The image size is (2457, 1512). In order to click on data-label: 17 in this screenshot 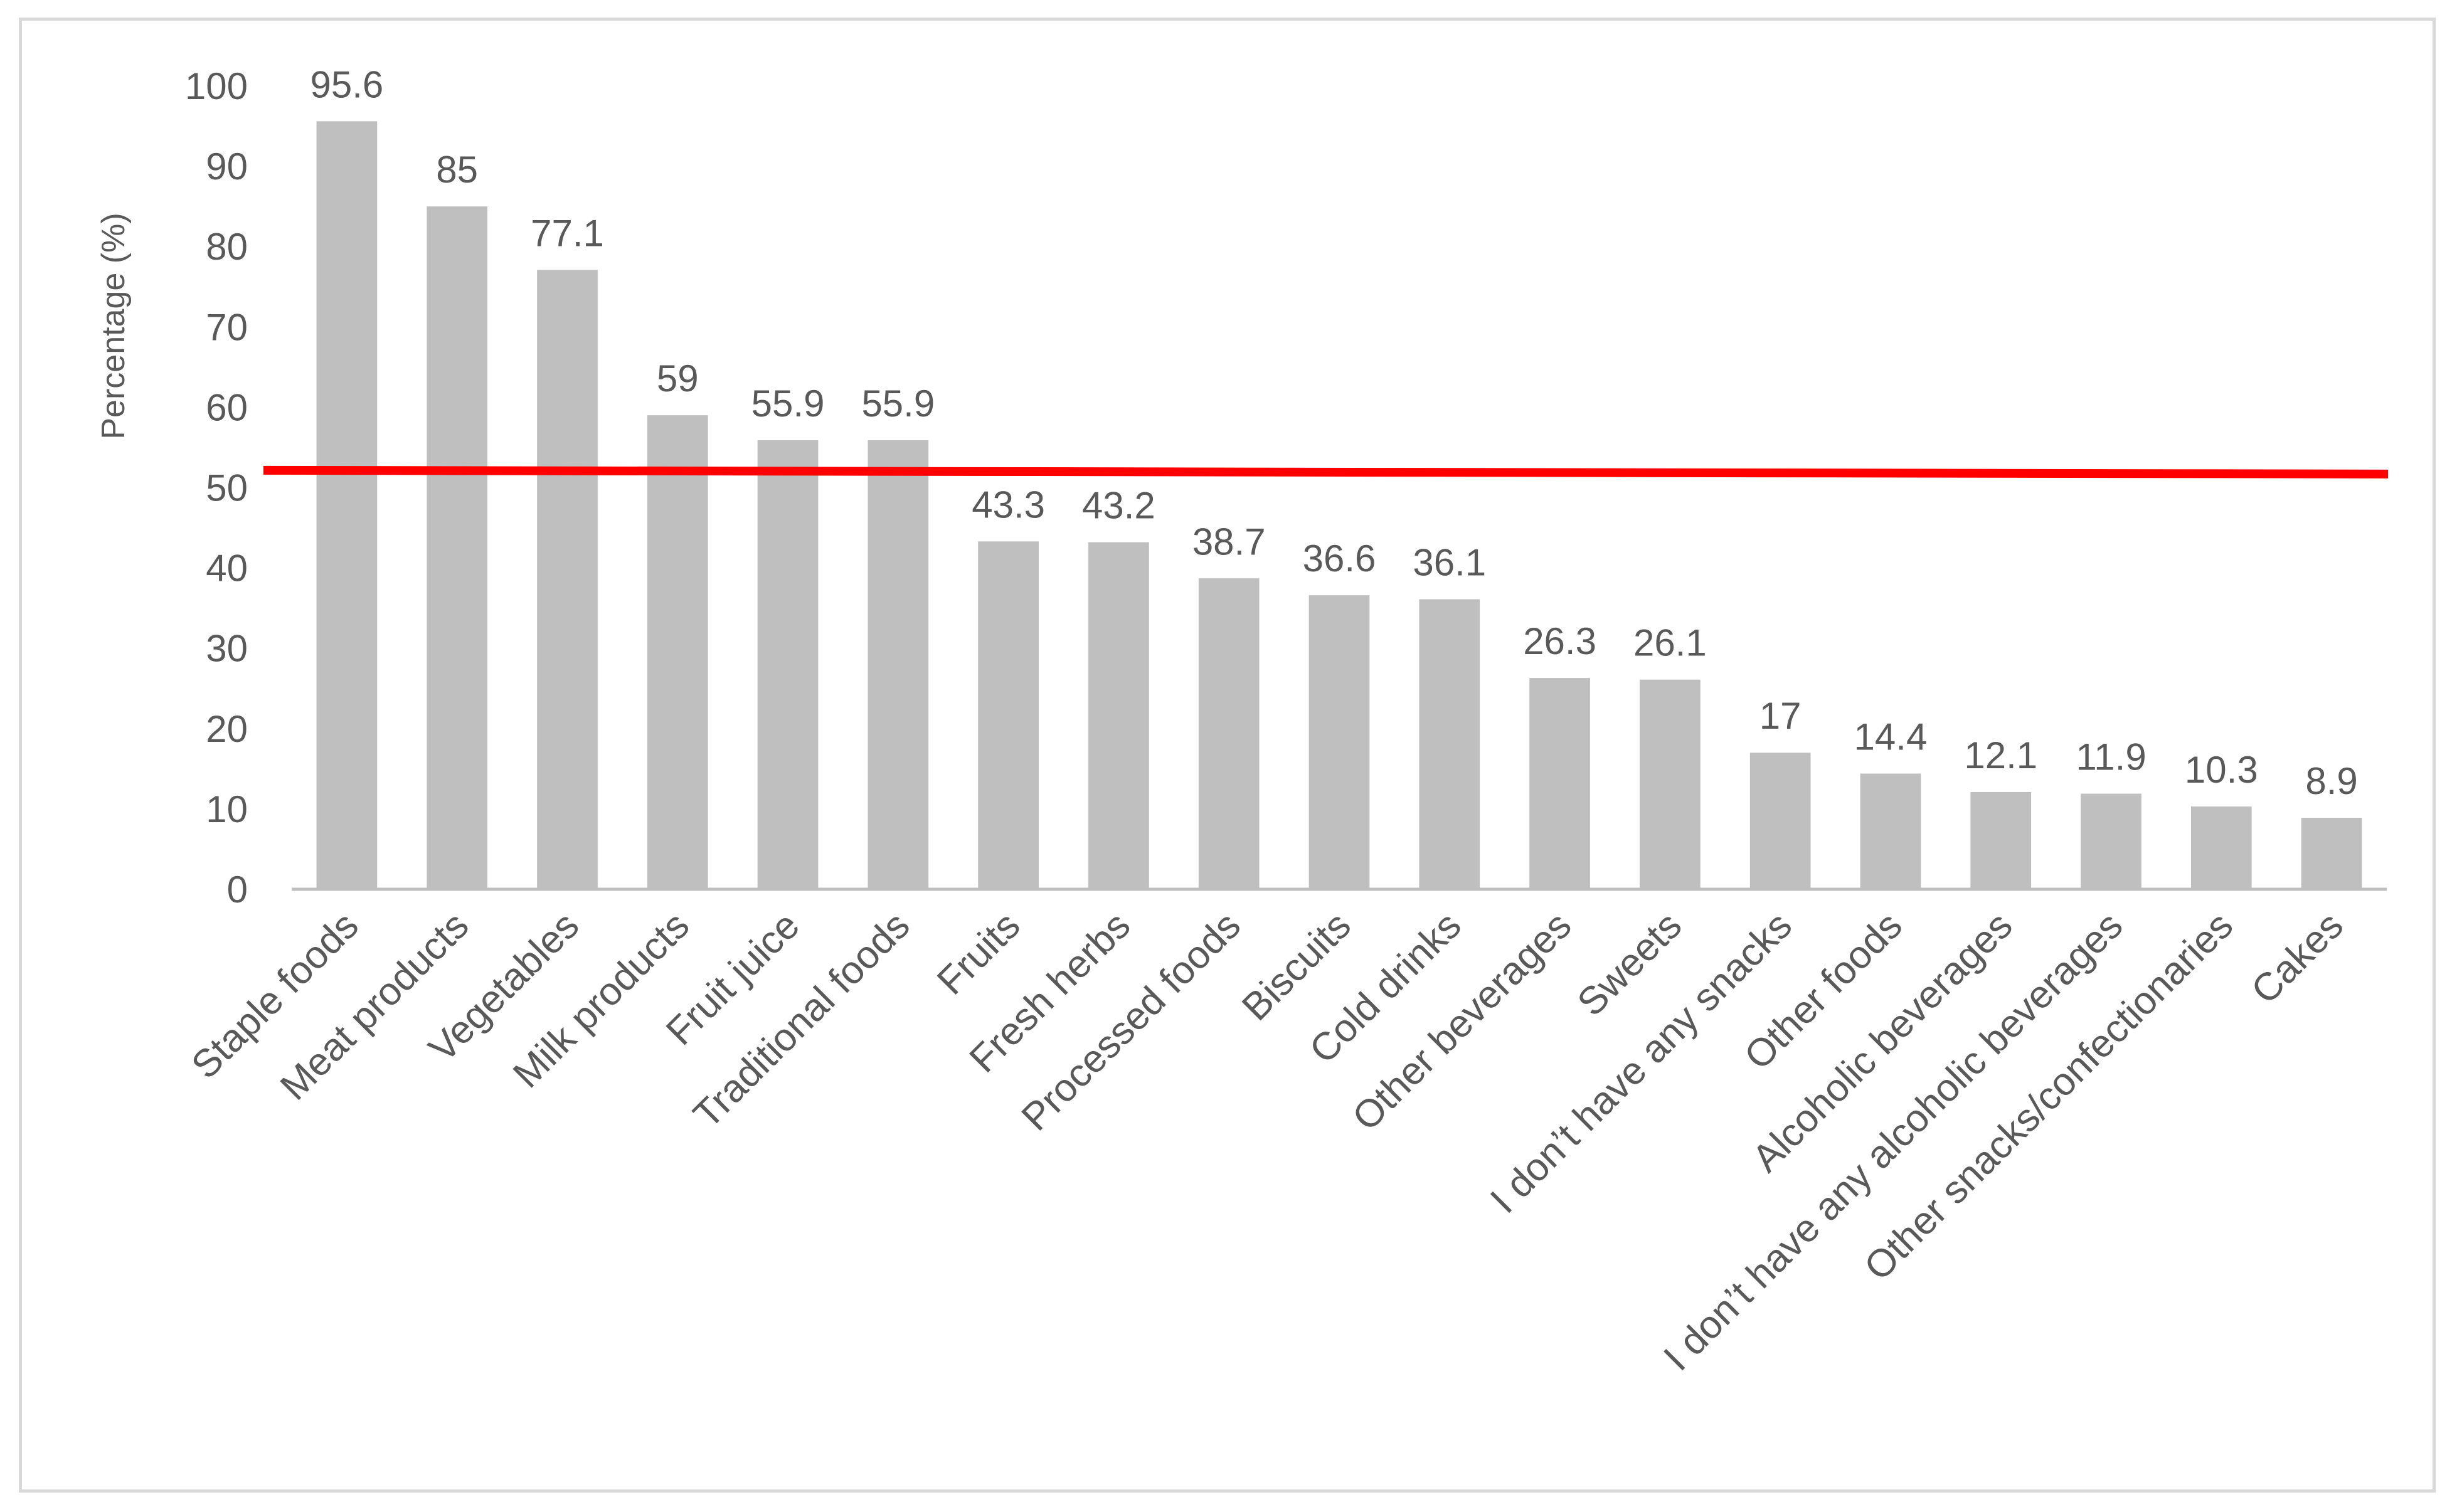, I will do `click(1780, 716)`.